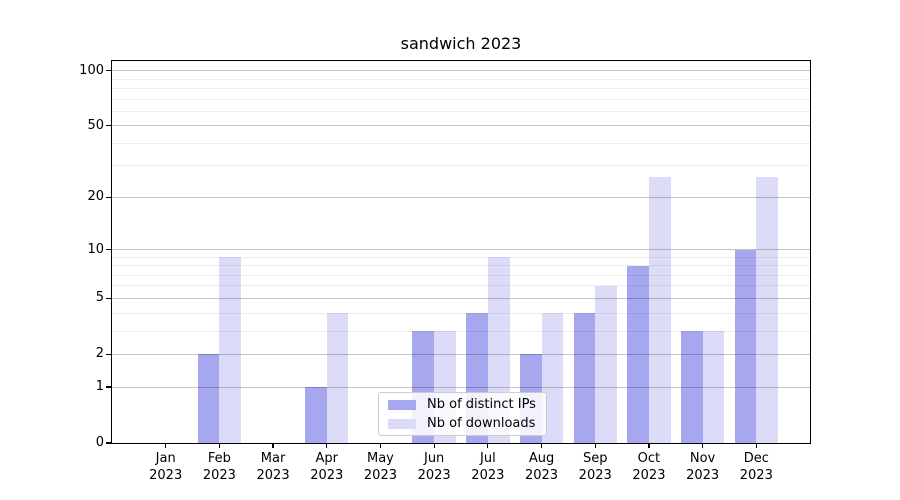  I want to click on bar-nb-of-downloads-nov-2023, so click(713, 387).